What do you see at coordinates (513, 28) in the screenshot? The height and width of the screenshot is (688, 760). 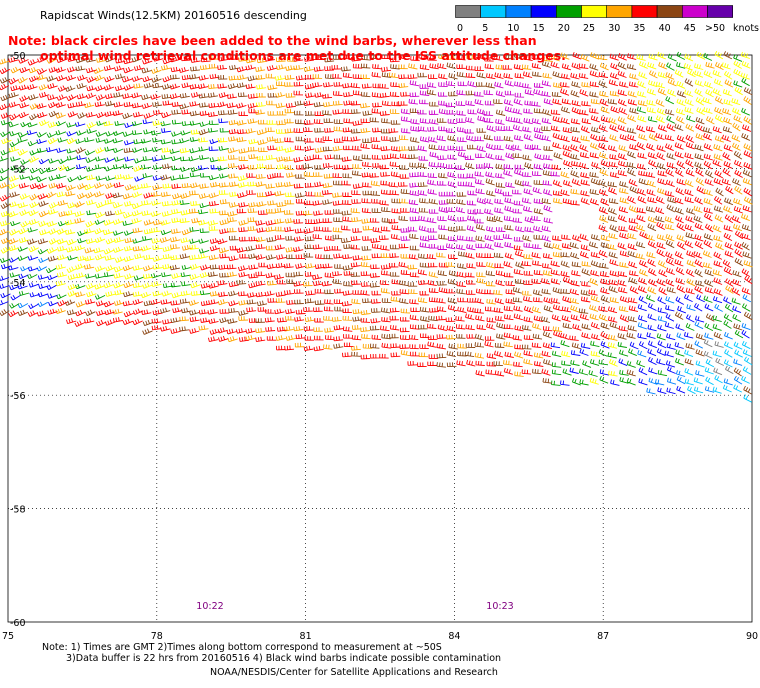 I see `colorbar-label: 10` at bounding box center [513, 28].